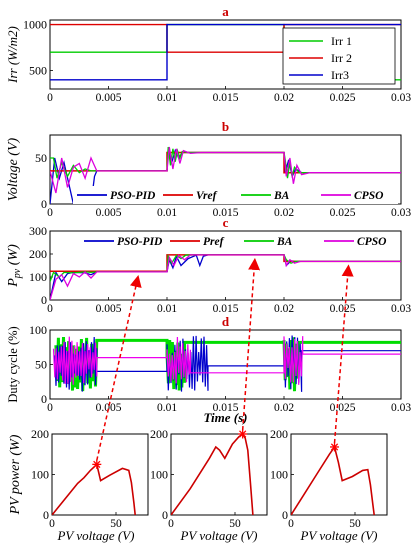  I want to click on series-line-pso-pid, so click(227, 363).